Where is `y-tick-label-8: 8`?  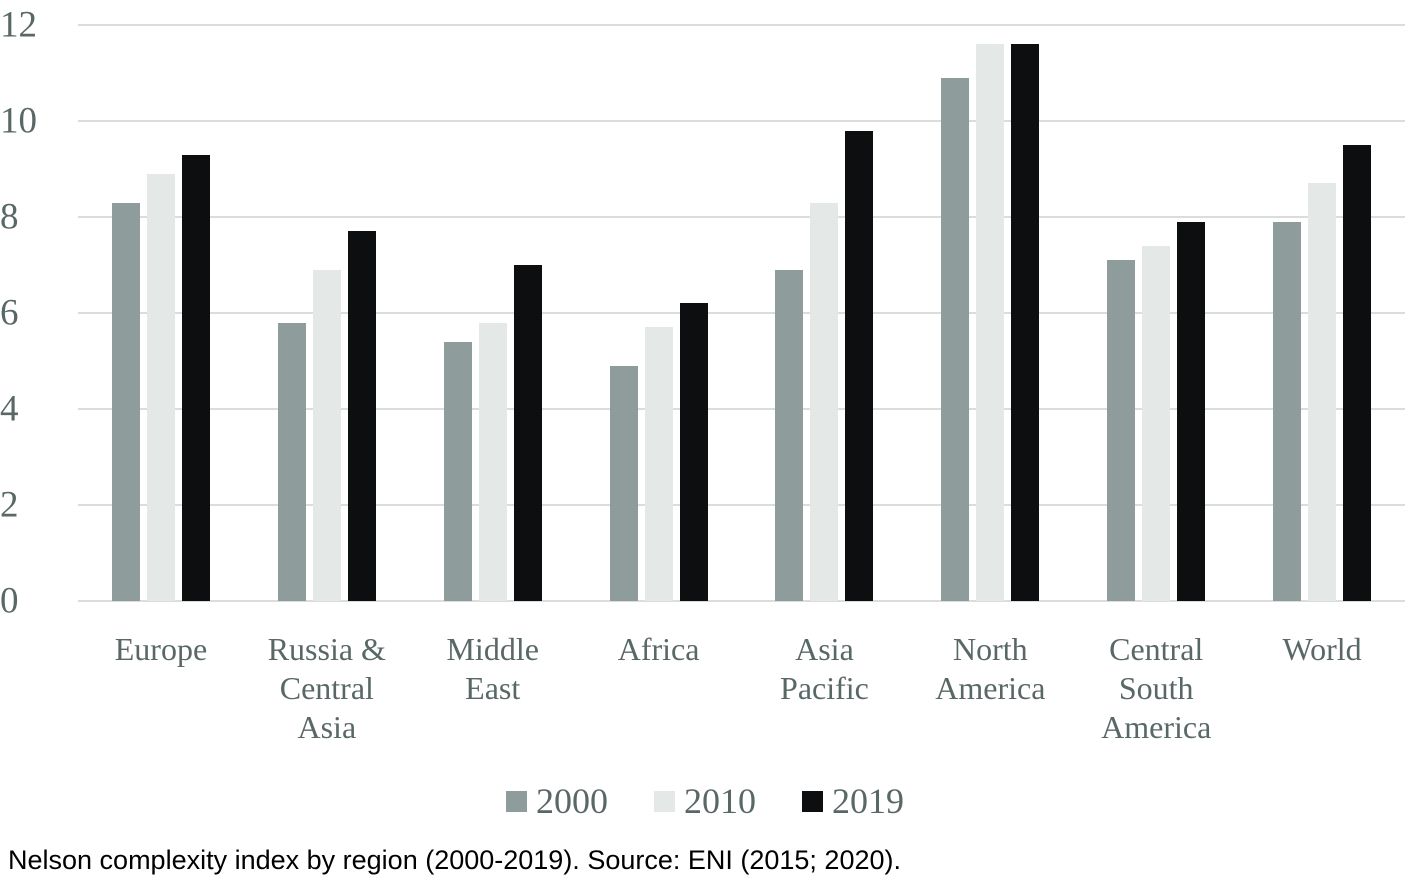
y-tick-label-8: 8 is located at coordinates (9, 217).